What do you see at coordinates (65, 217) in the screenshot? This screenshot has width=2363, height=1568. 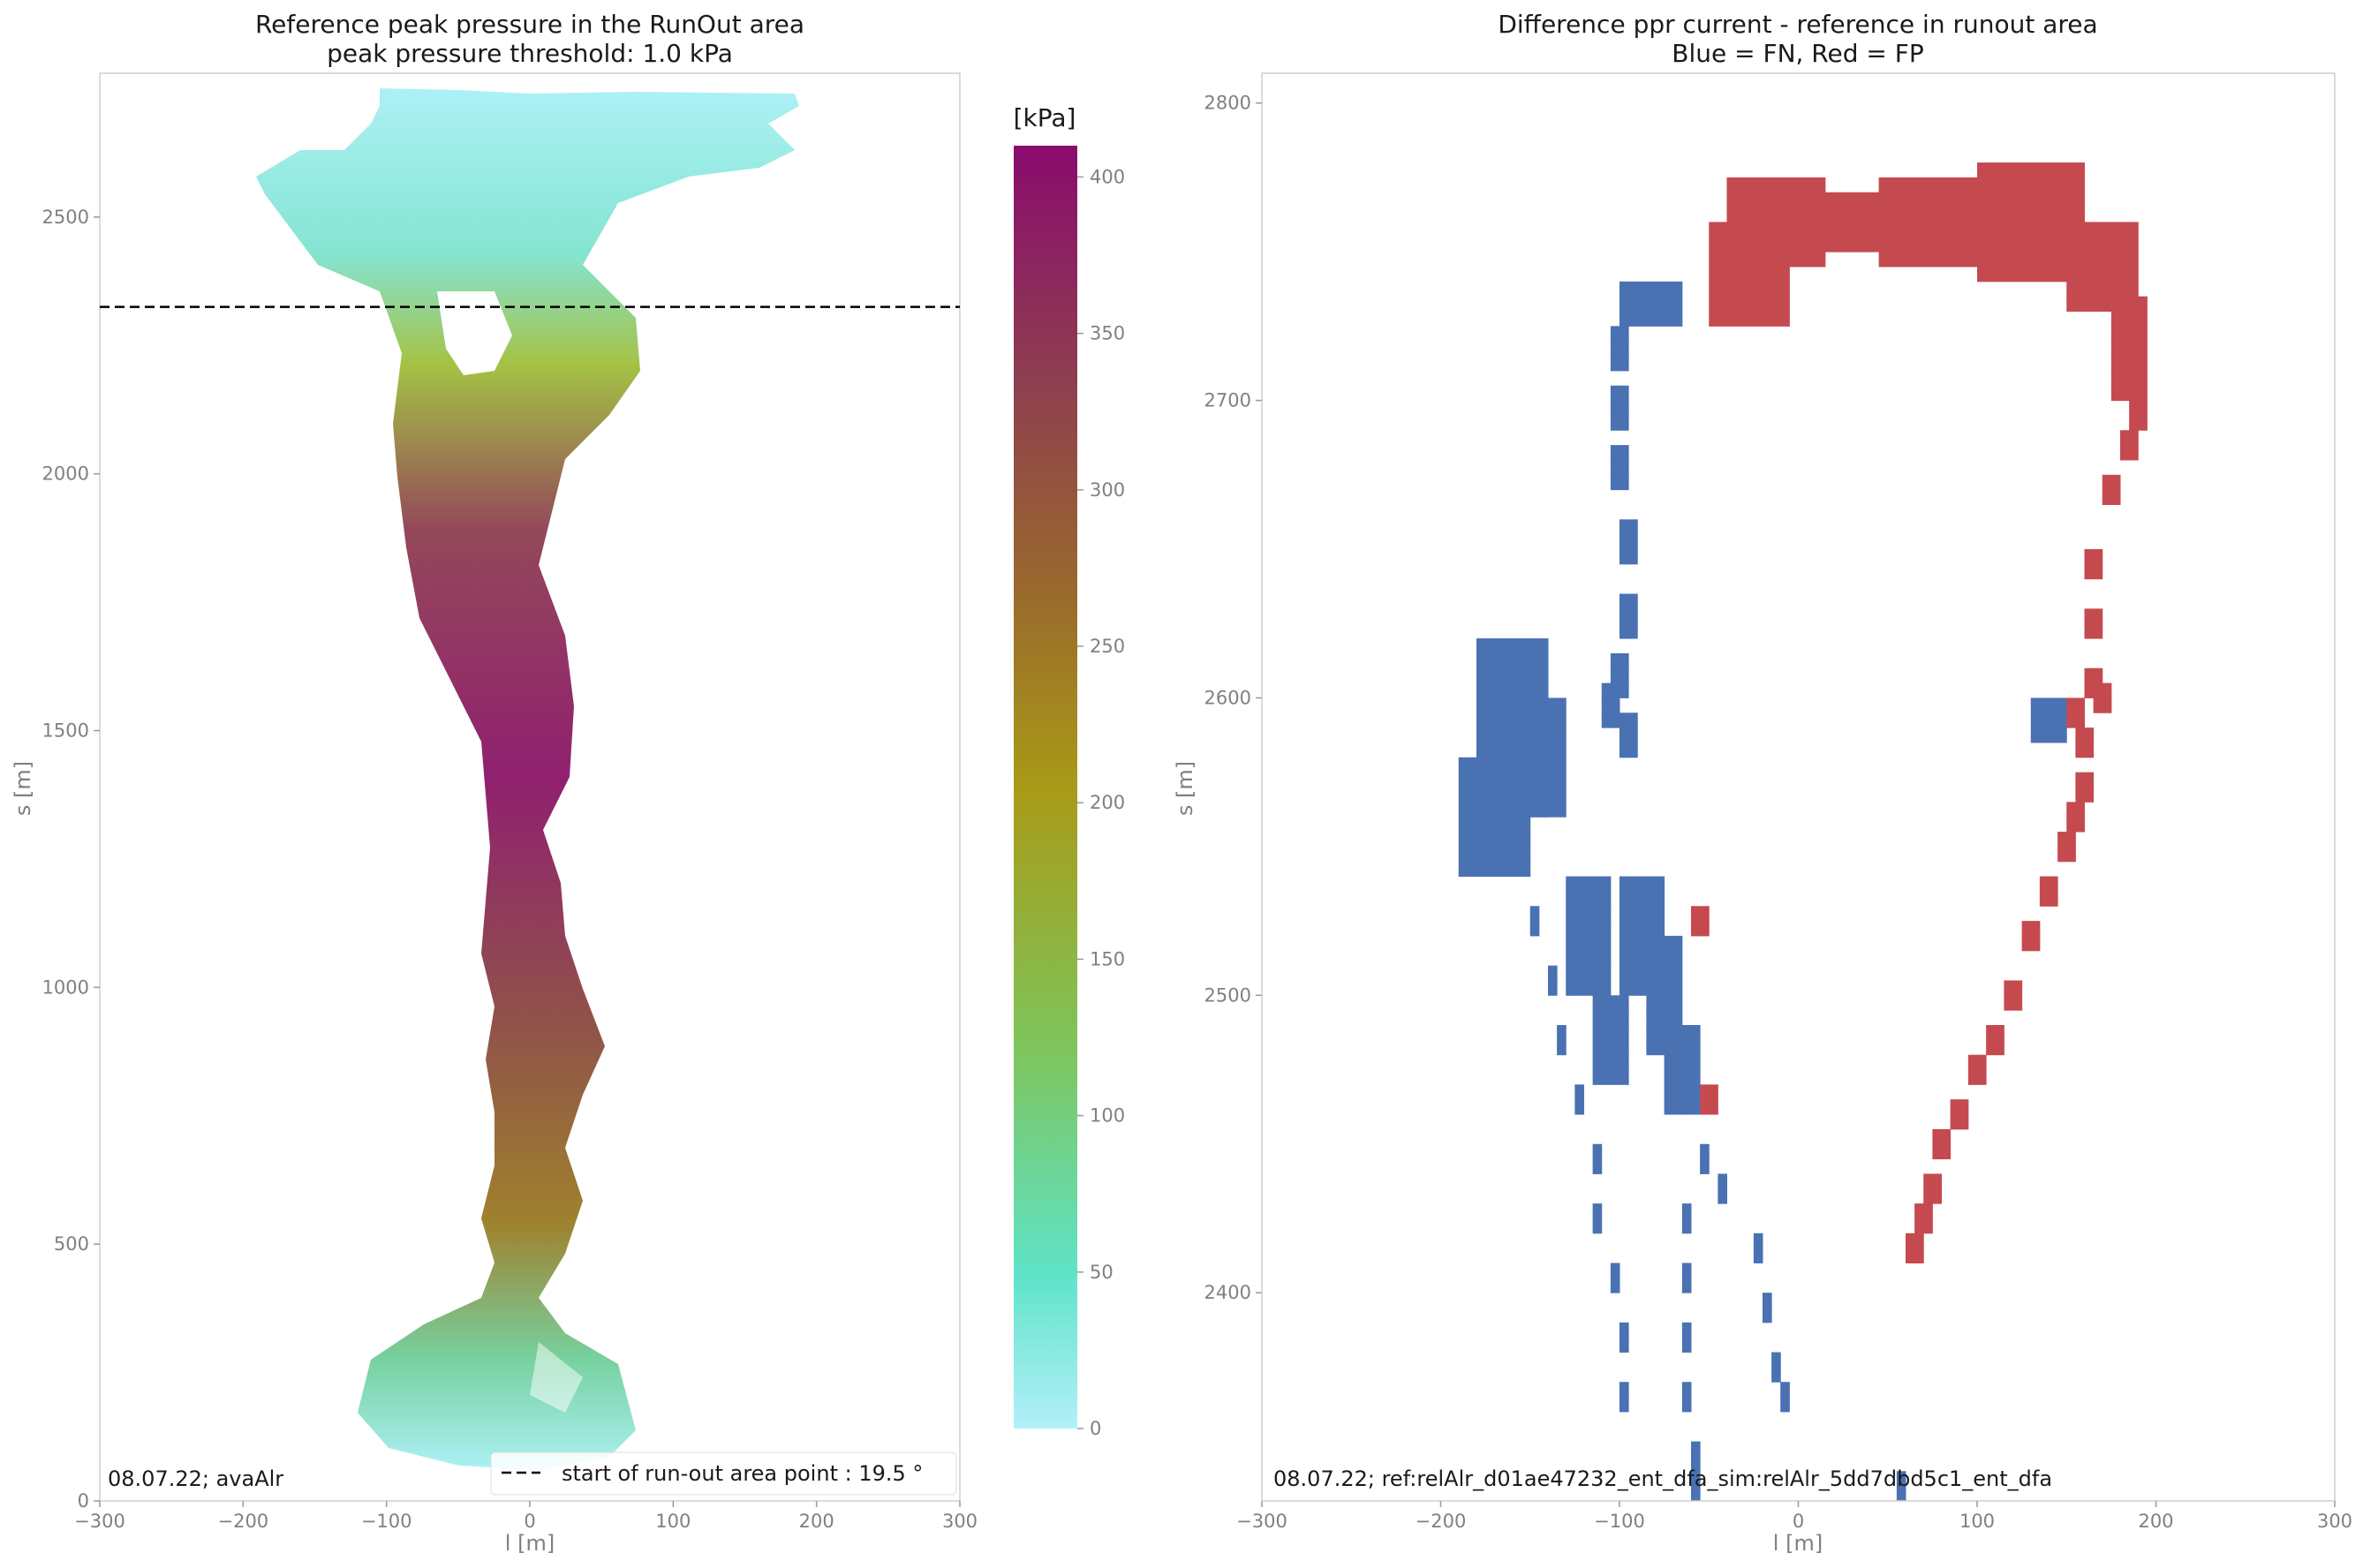 I see `y-tick-label: 2500` at bounding box center [65, 217].